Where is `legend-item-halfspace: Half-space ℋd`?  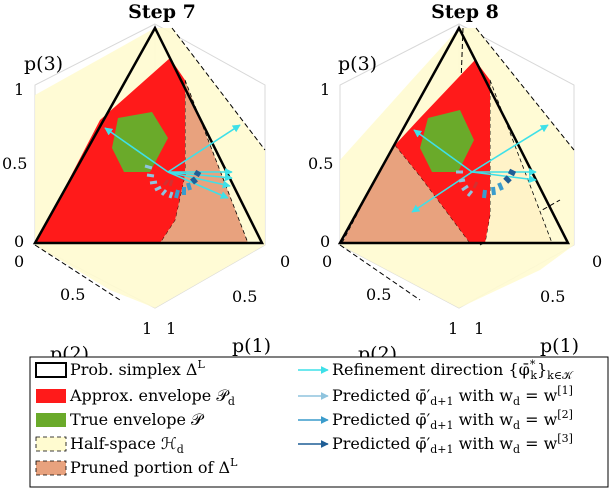 legend-item-halfspace: Half-space ℋd is located at coordinates (127, 445).